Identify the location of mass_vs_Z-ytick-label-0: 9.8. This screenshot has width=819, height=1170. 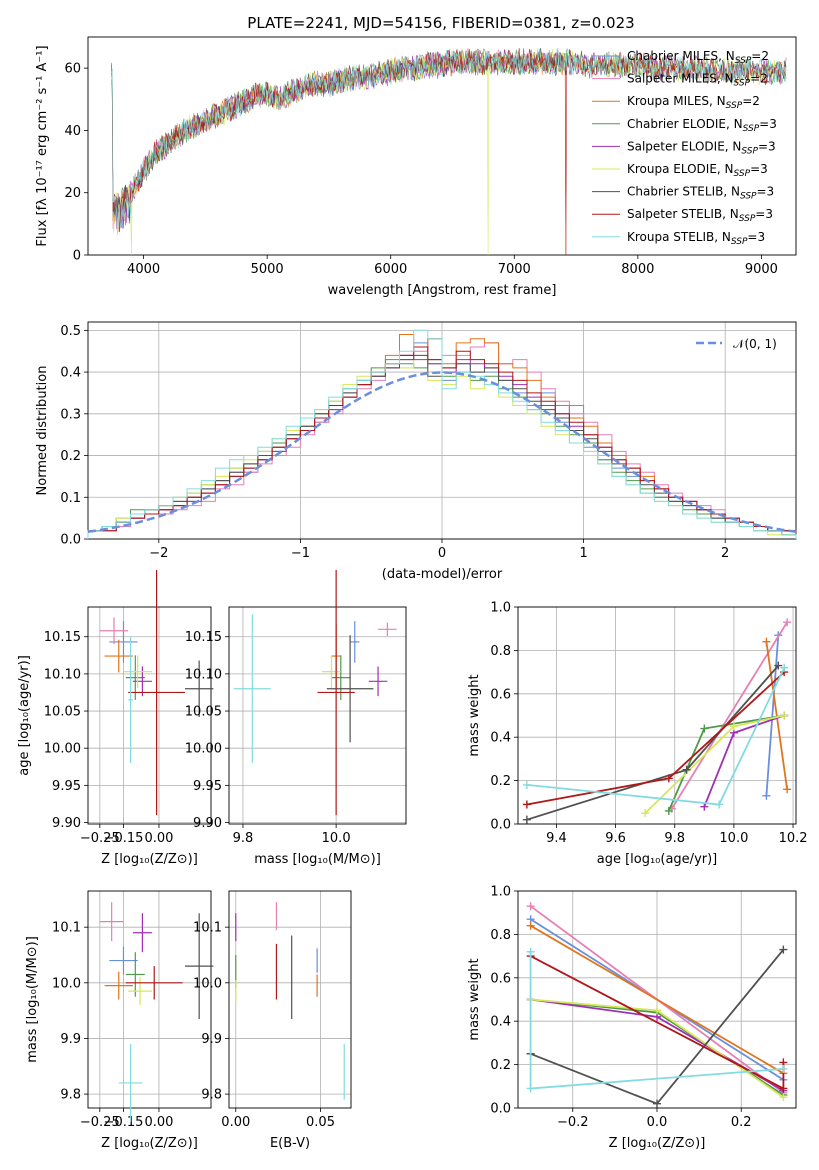
(70, 1095).